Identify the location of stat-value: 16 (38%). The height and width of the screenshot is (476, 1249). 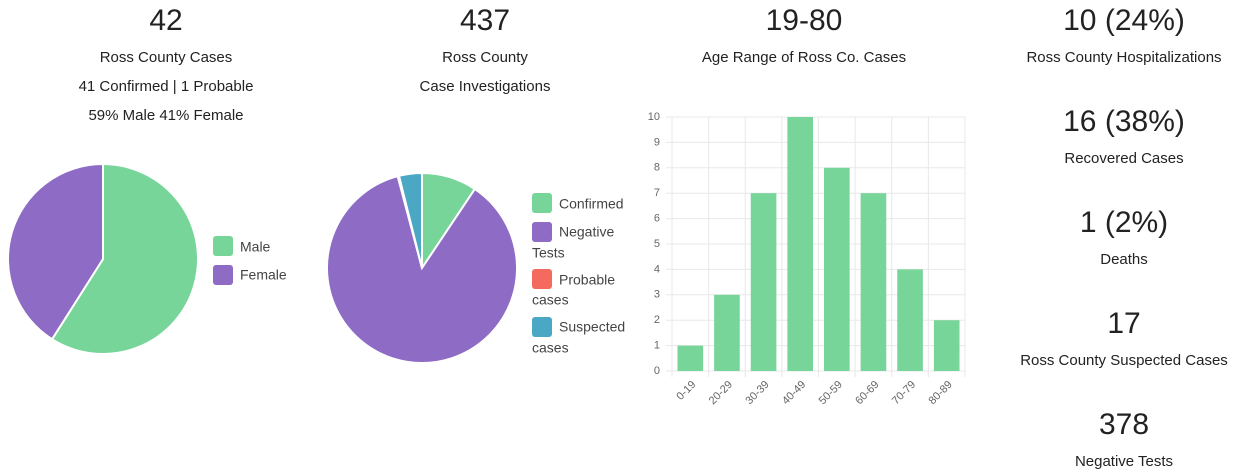
(1124, 121).